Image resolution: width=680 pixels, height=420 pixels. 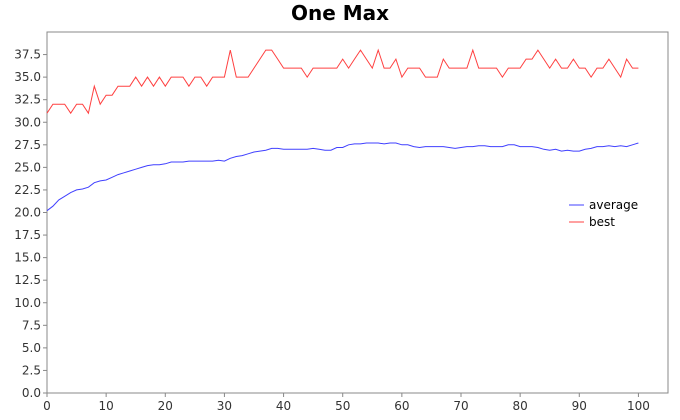 I want to click on x-axis: 0 10 20 30 40 50 60 70 80 90 100, so click(x=346, y=403).